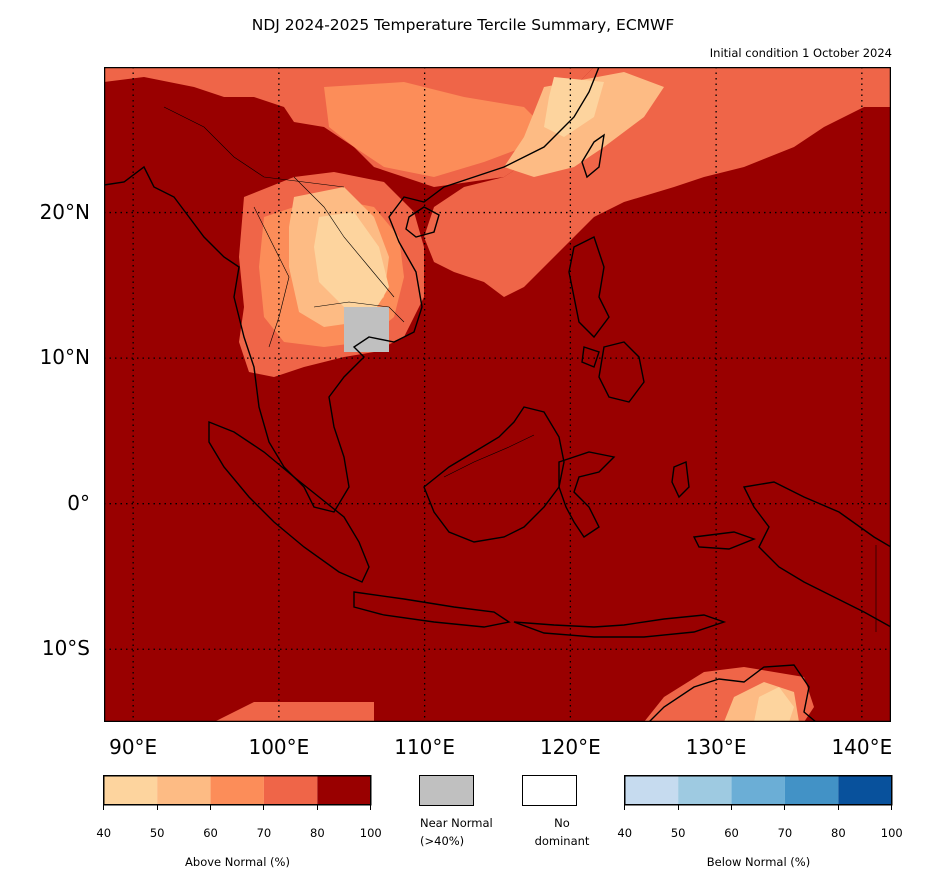 The height and width of the screenshot is (893, 926). I want to click on above-tick-label-5: 100, so click(370, 833).